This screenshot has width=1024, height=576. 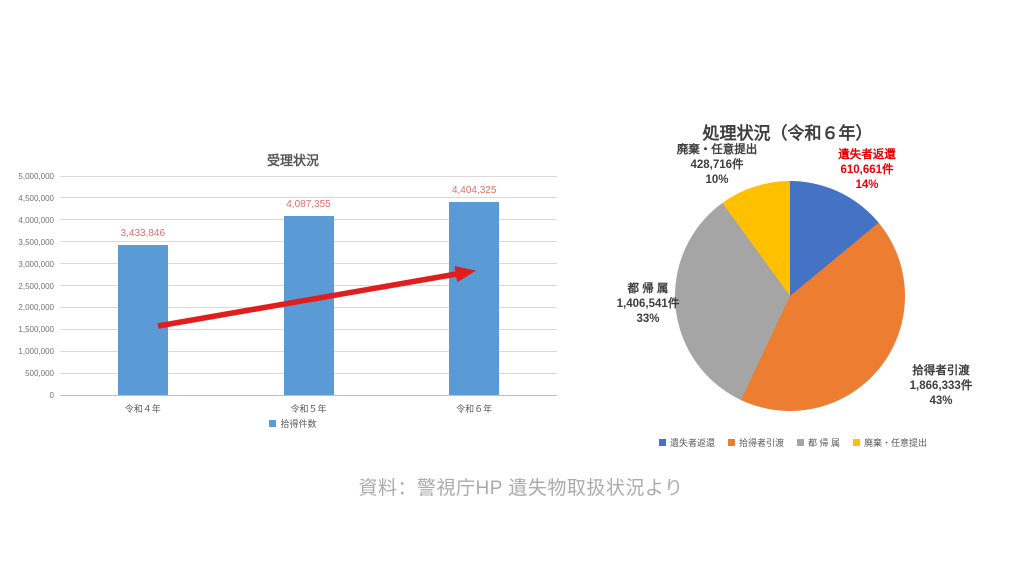 I want to click on y-axis-tick-label: 3,000,000, so click(x=36, y=264).